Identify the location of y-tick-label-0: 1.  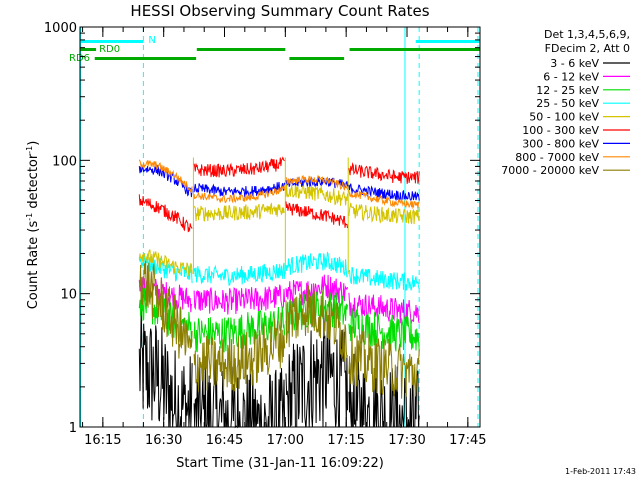
(73, 428).